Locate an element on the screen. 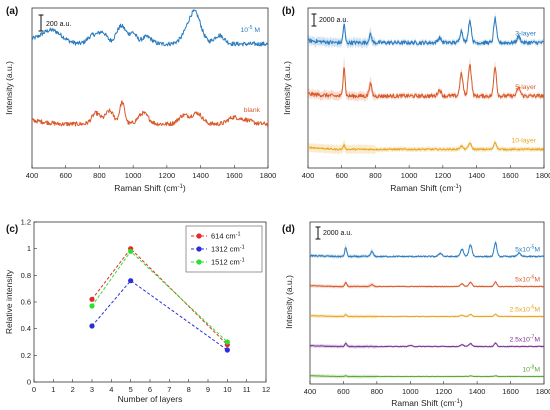 Image resolution: width=550 pixels, height=410 pixels. panel-b-ylabel: Intensity (a.u.) is located at coordinates (287, 88).